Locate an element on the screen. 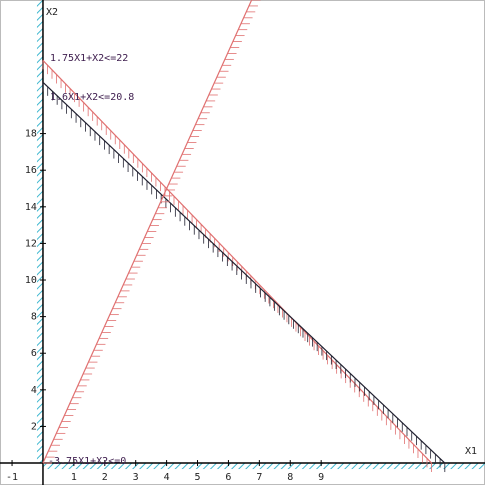 Image resolution: width=485 pixels, height=485 pixels. constraint-label: 1.75X1+X2<=22 is located at coordinates (89, 58).